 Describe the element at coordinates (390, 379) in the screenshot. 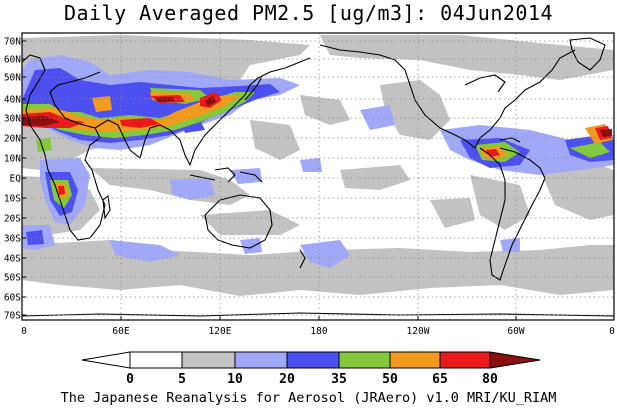

I see `colorbar-label: 50` at that location.